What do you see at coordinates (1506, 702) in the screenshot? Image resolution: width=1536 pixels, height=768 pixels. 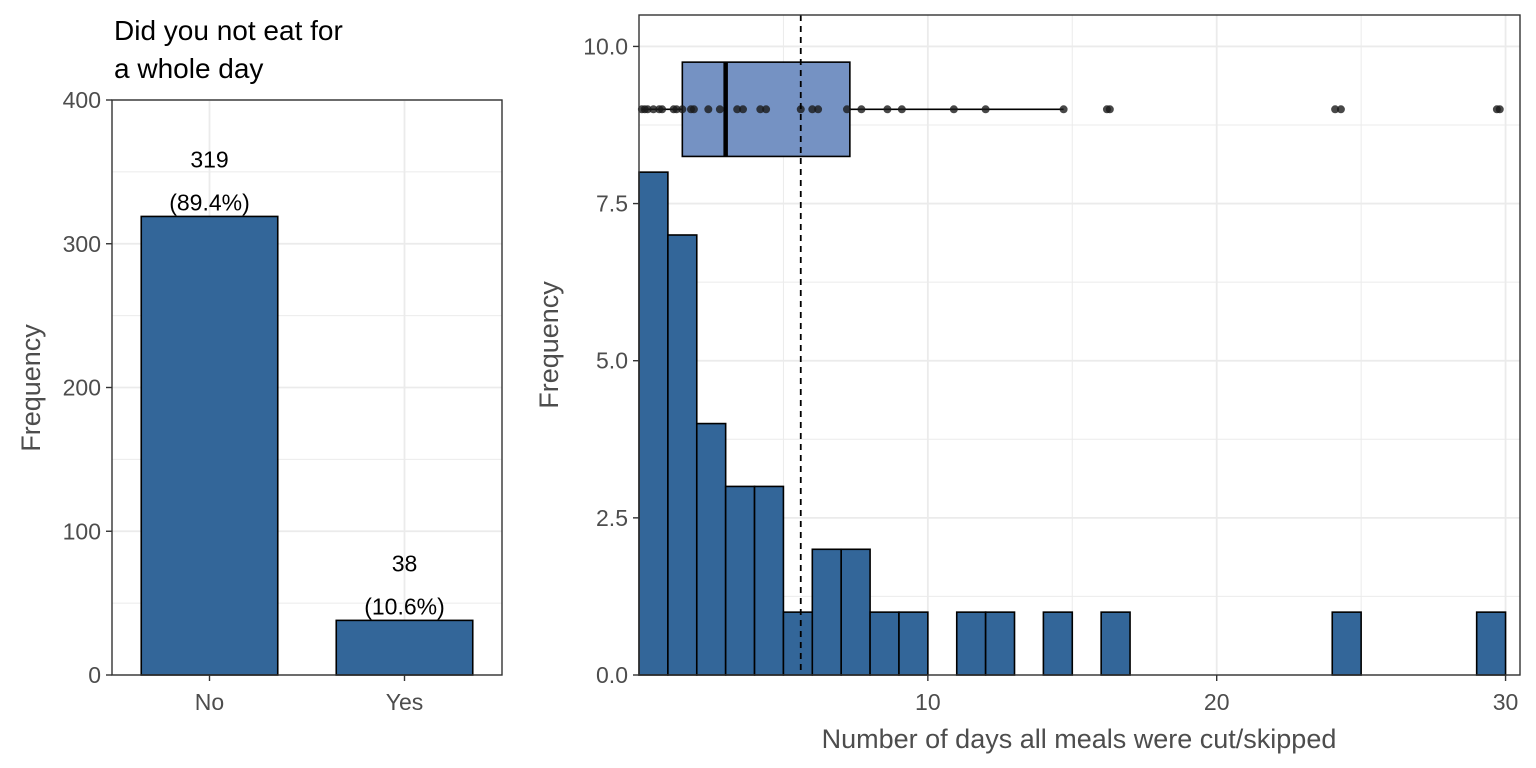 I see `x-tick-label: 30` at bounding box center [1506, 702].